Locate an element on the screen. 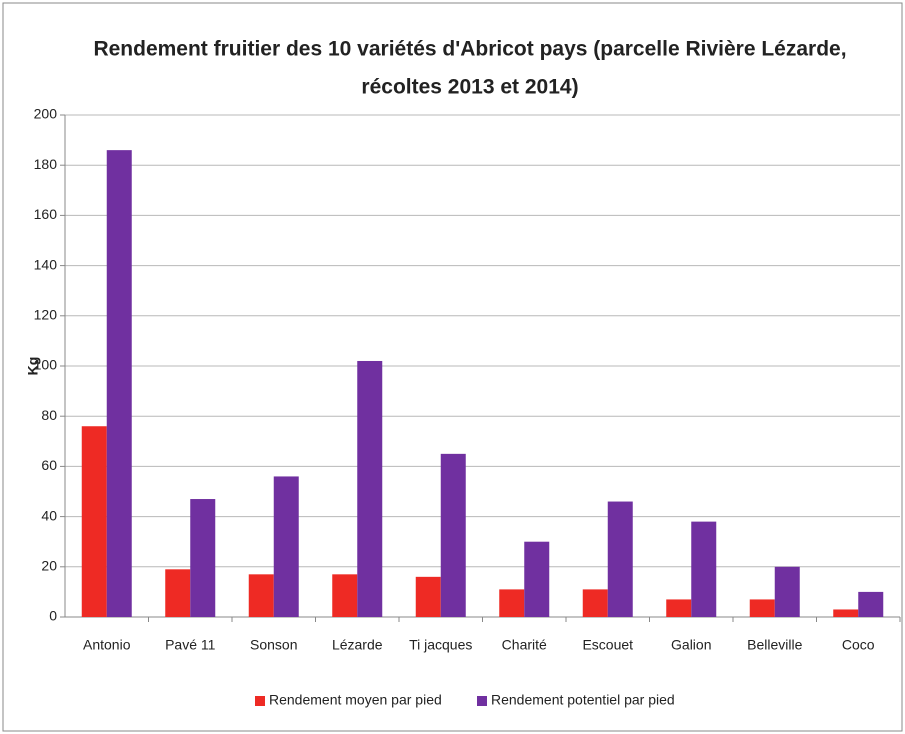 The width and height of the screenshot is (905, 734). y-tick-label: 180 is located at coordinates (46, 164).